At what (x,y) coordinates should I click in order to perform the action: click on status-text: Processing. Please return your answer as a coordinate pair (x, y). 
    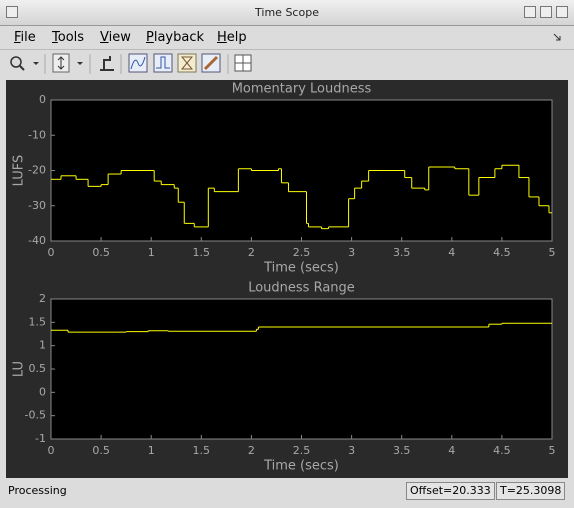
    Looking at the image, I should click on (37, 490).